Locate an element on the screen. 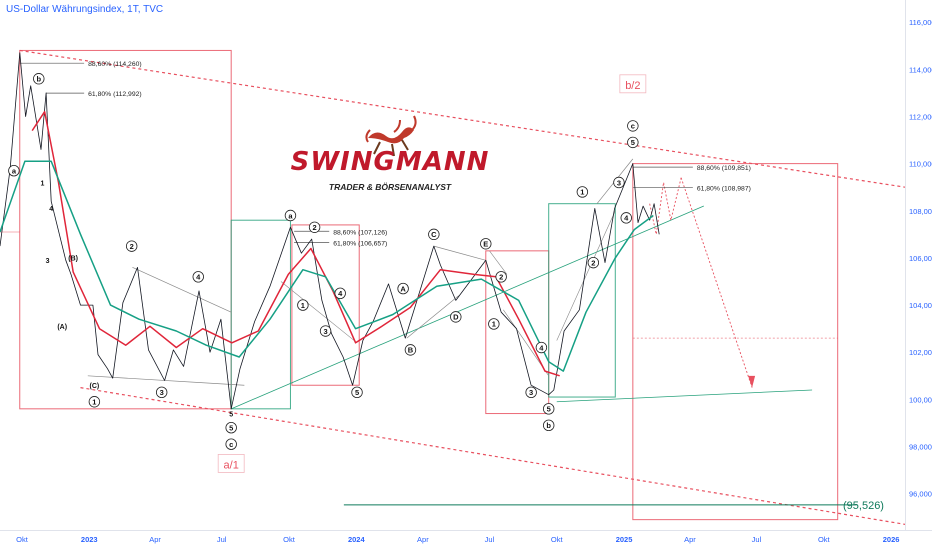 This screenshot has height=555, width=932. target-price-label: (95,526) is located at coordinates (863, 506).